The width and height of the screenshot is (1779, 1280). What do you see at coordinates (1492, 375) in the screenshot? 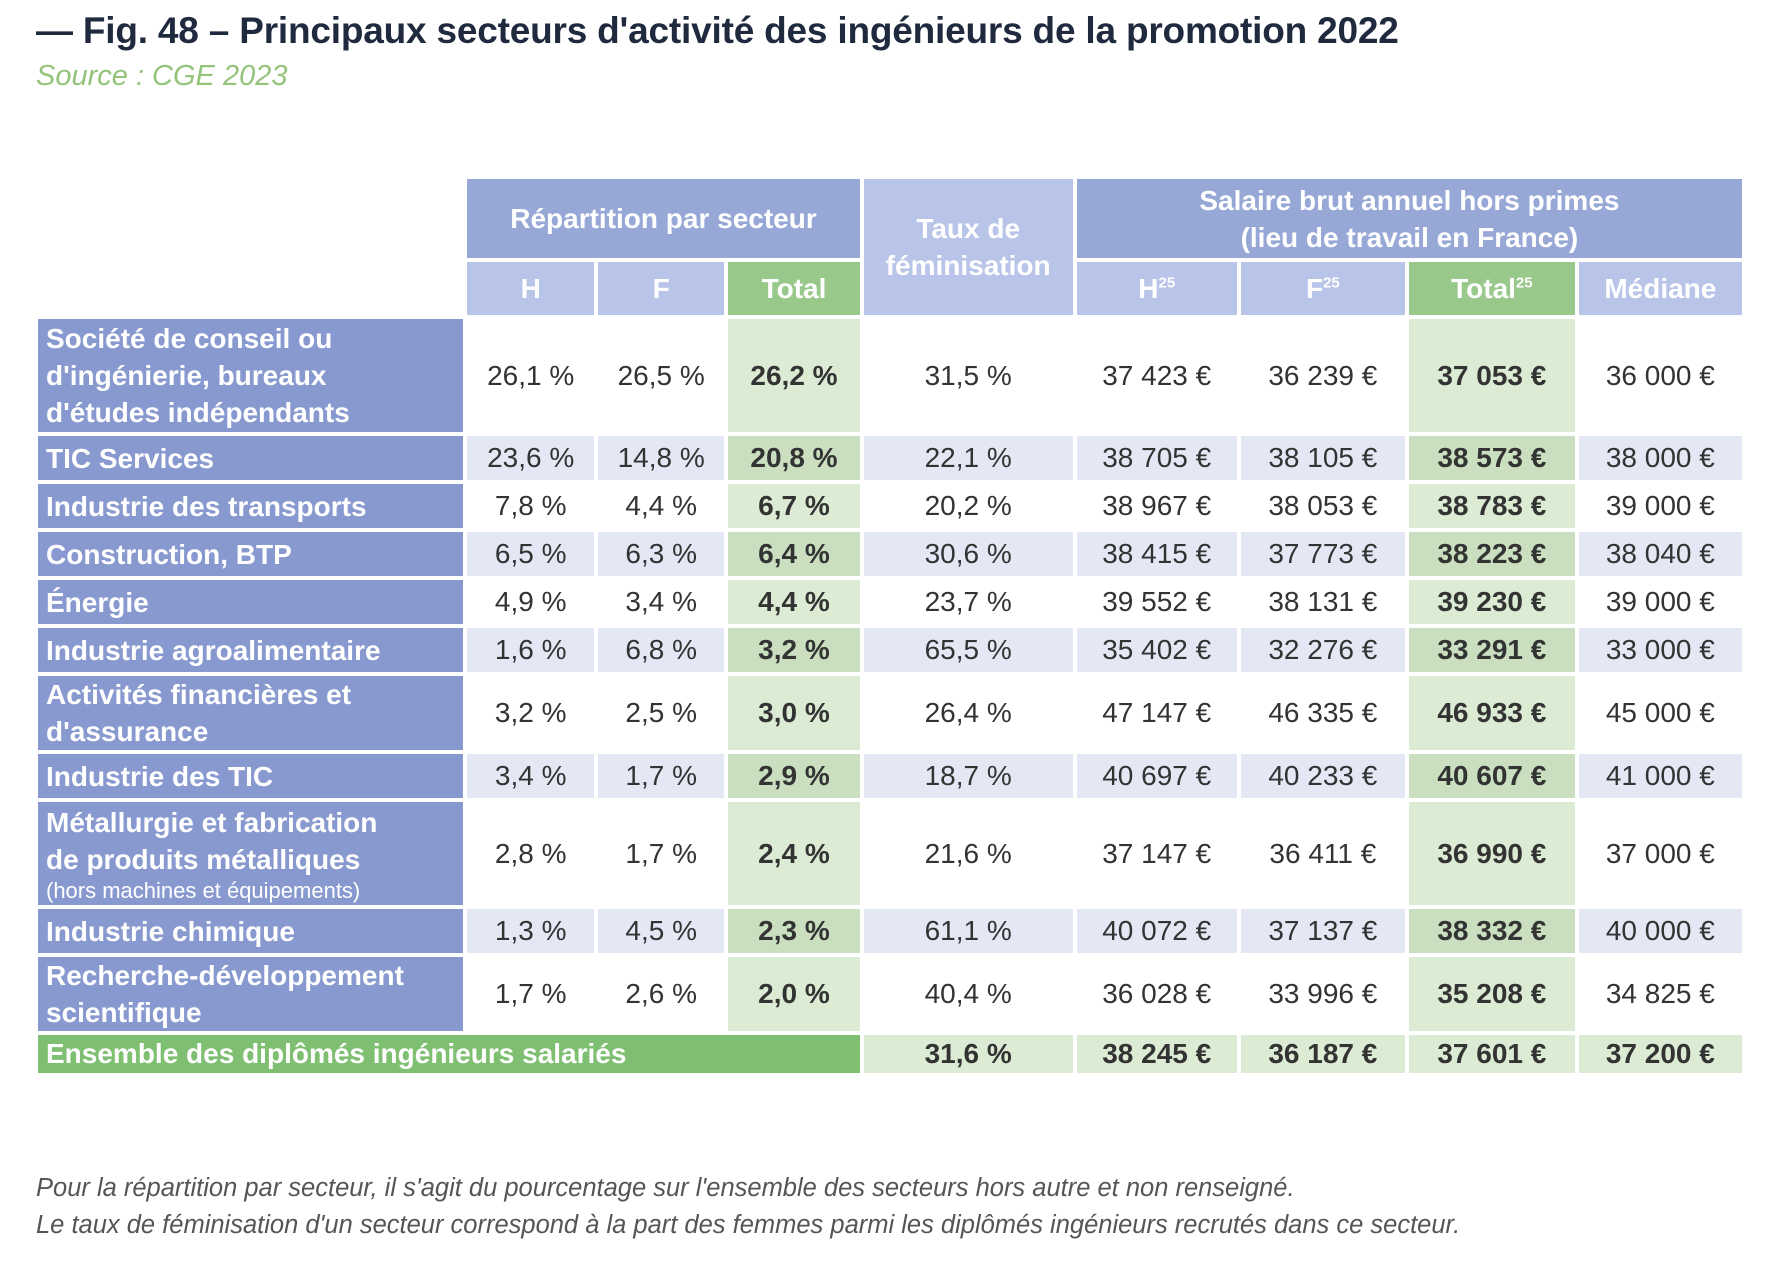
I see `table-cell: 37 053 €` at bounding box center [1492, 375].